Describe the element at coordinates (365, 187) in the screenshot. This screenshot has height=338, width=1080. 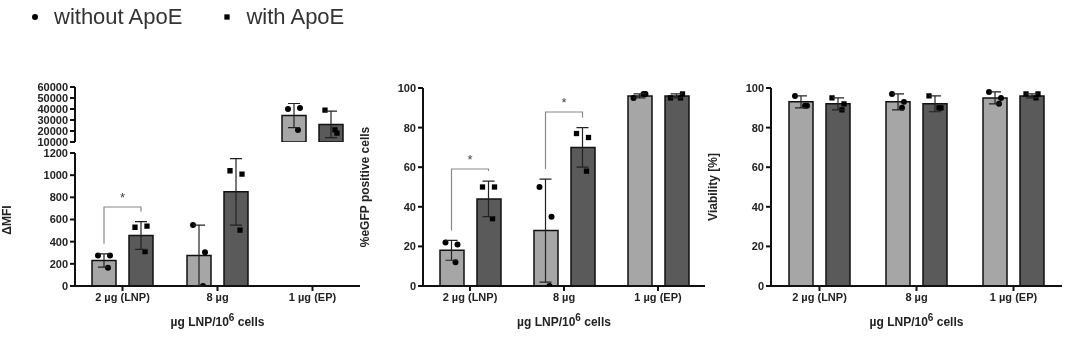
I see `y-axis-title: %eGFP positive cells` at that location.